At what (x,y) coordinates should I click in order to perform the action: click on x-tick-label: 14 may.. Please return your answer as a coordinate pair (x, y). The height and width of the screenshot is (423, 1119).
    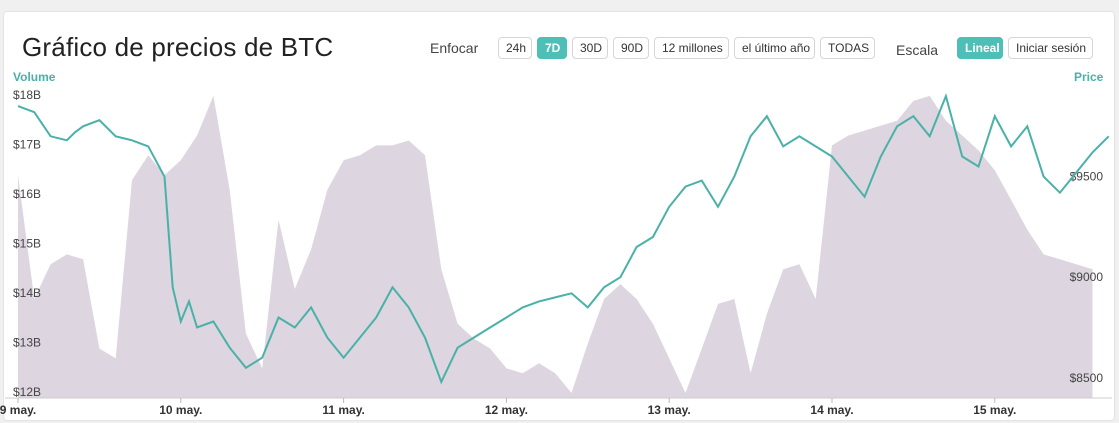
    Looking at the image, I should click on (831, 410).